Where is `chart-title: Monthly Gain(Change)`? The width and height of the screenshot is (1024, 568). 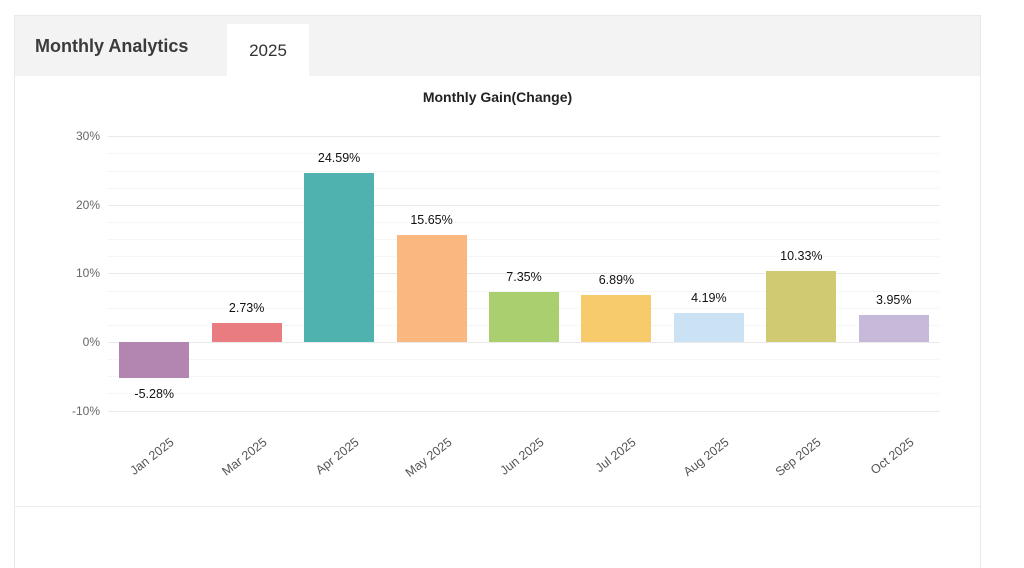
chart-title: Monthly Gain(Change) is located at coordinates (497, 97).